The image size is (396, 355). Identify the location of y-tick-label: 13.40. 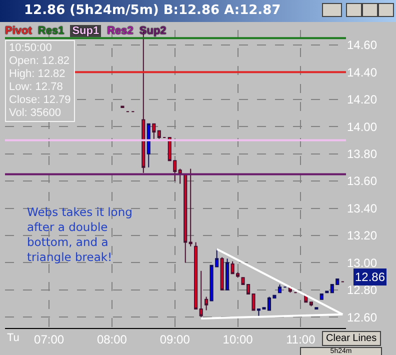
(362, 208).